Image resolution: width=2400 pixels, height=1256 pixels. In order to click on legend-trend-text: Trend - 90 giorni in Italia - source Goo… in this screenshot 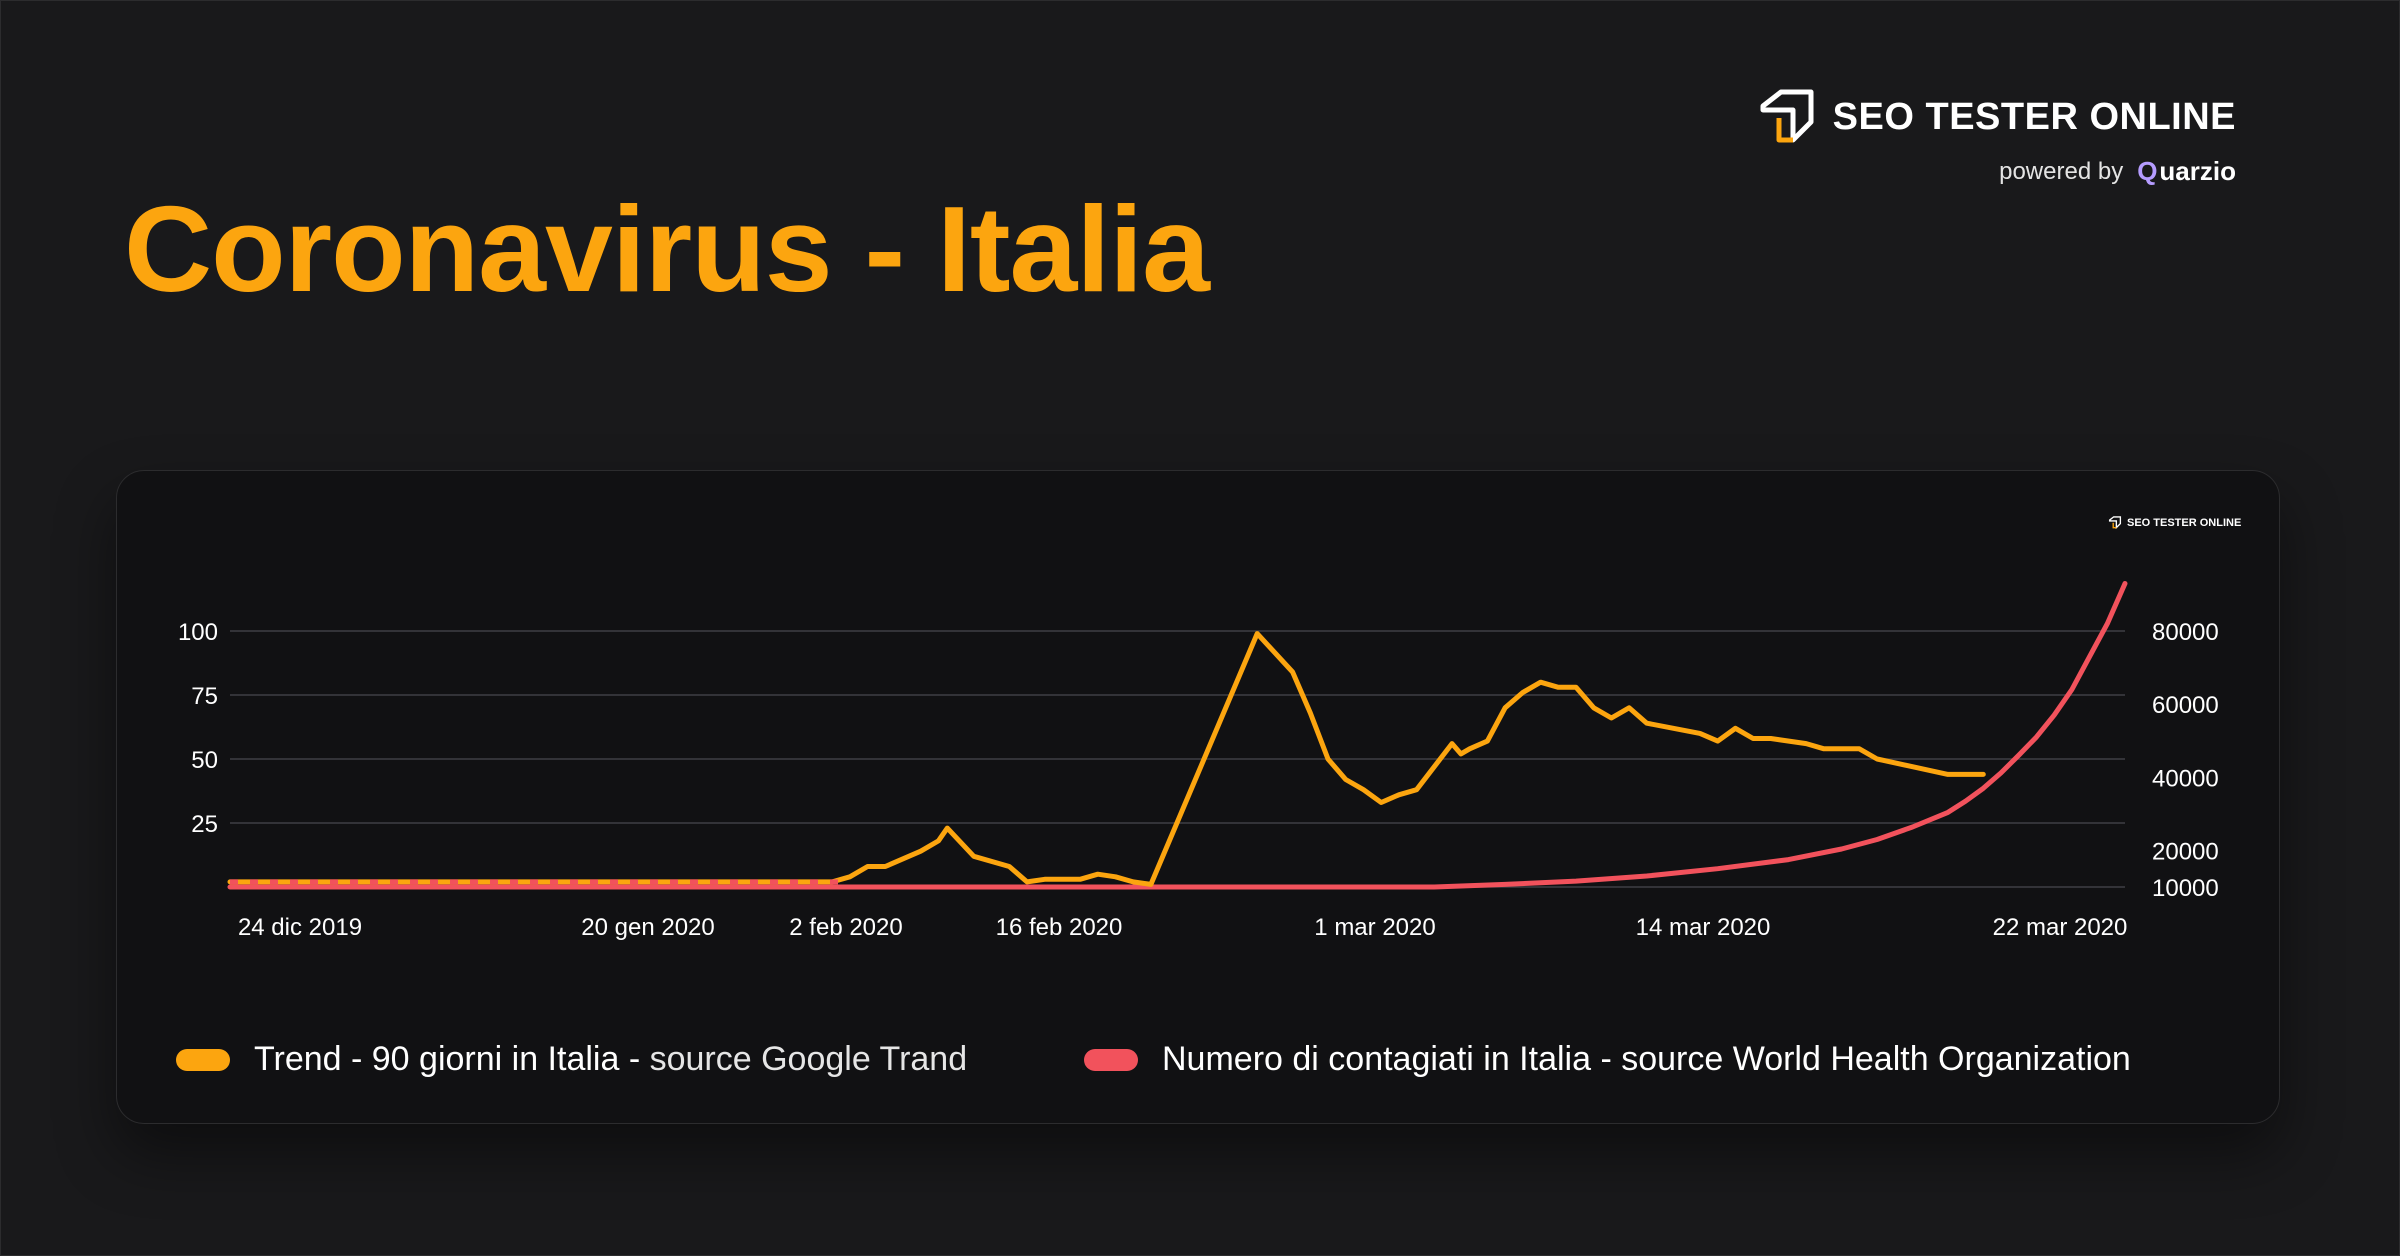, I will do `click(610, 1059)`.